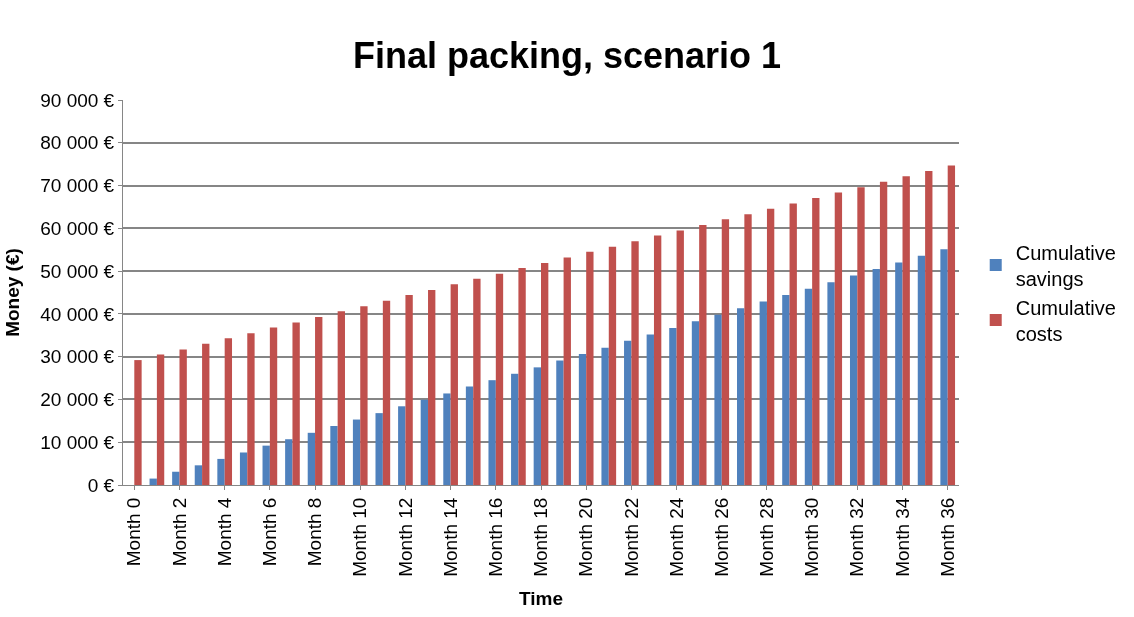  What do you see at coordinates (270, 532) in the screenshot?
I see `x-tick-label: Month 6` at bounding box center [270, 532].